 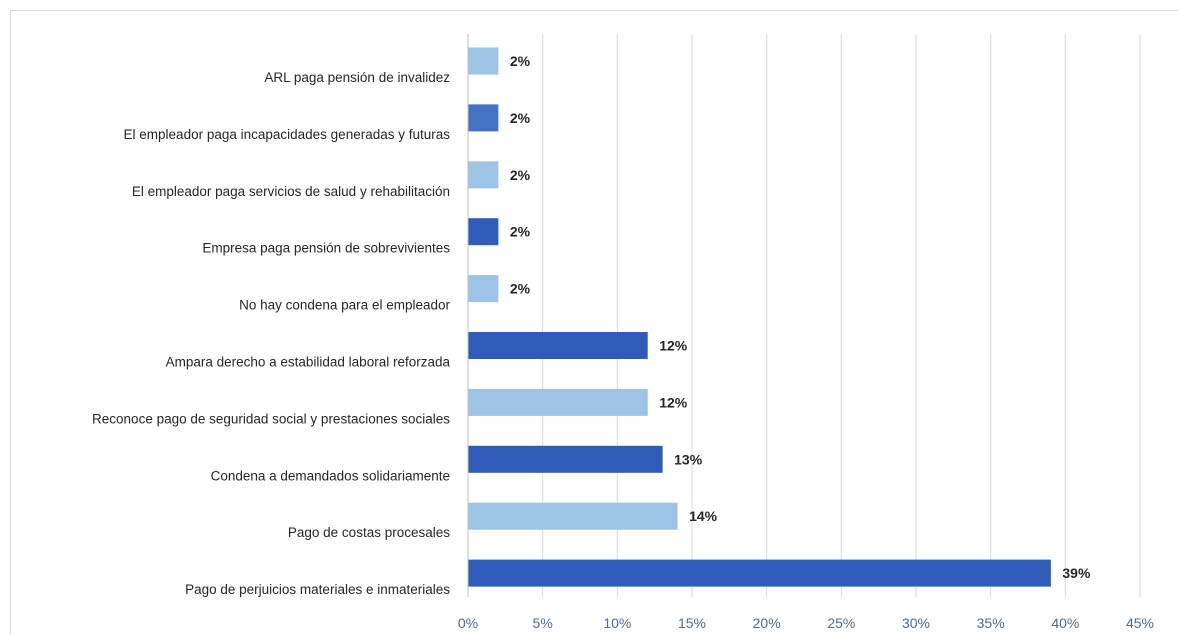 I want to click on x-tick-label: 10%, so click(x=617, y=623).